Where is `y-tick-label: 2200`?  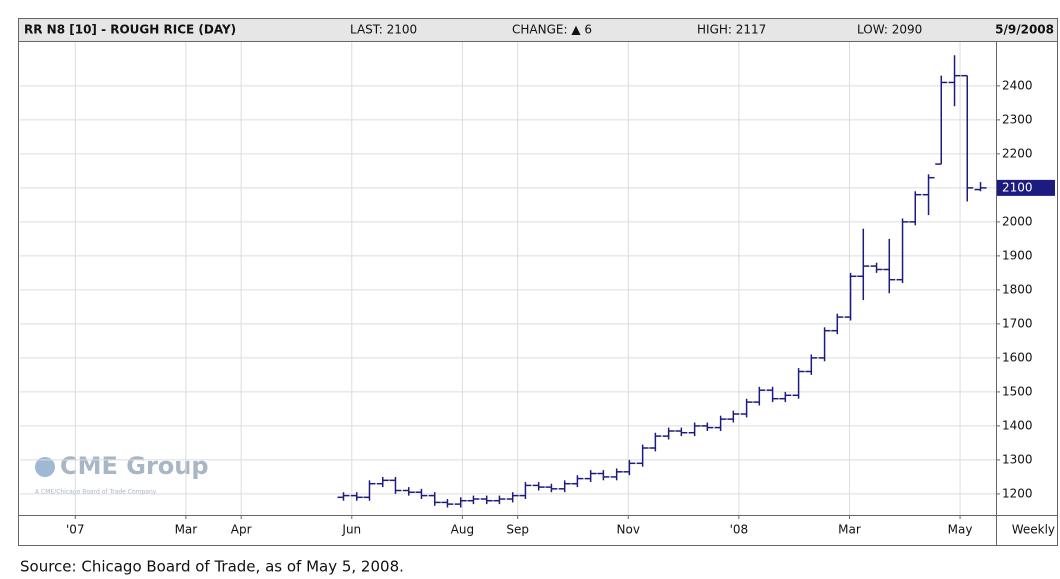 y-tick-label: 2200 is located at coordinates (1017, 153).